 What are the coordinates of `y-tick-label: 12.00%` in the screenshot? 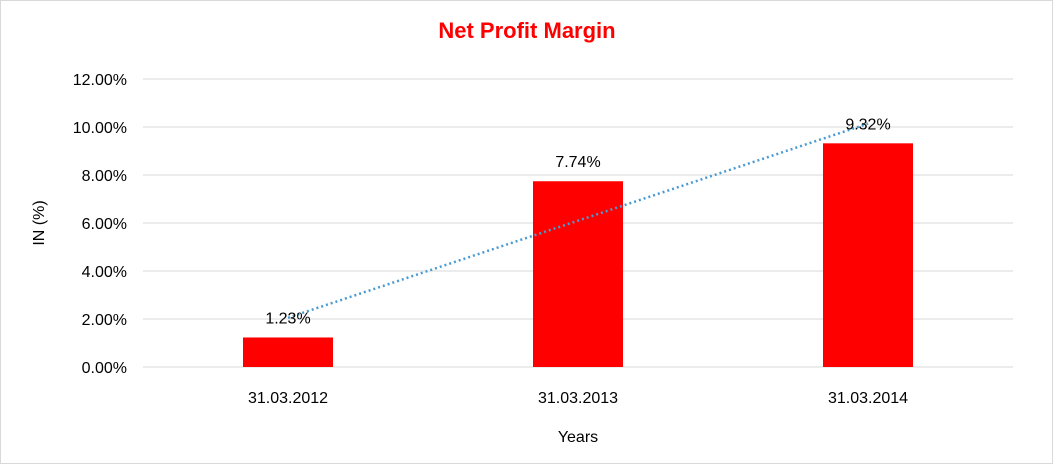 It's located at (100, 80).